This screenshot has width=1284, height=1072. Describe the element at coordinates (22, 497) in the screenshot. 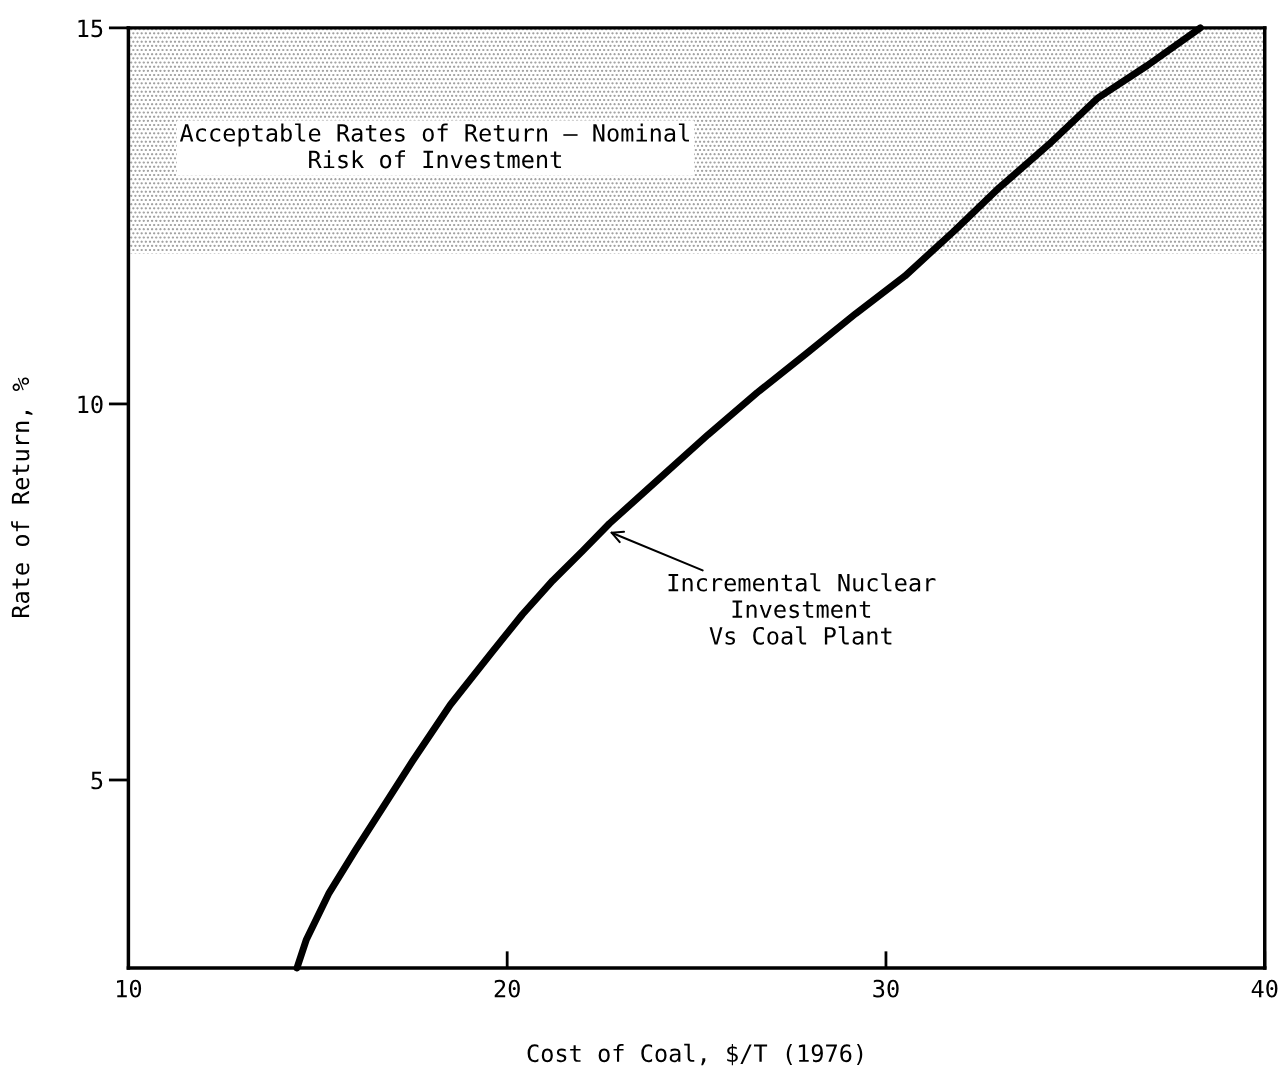

I see `y-axis-title: Rate of Return, %` at that location.